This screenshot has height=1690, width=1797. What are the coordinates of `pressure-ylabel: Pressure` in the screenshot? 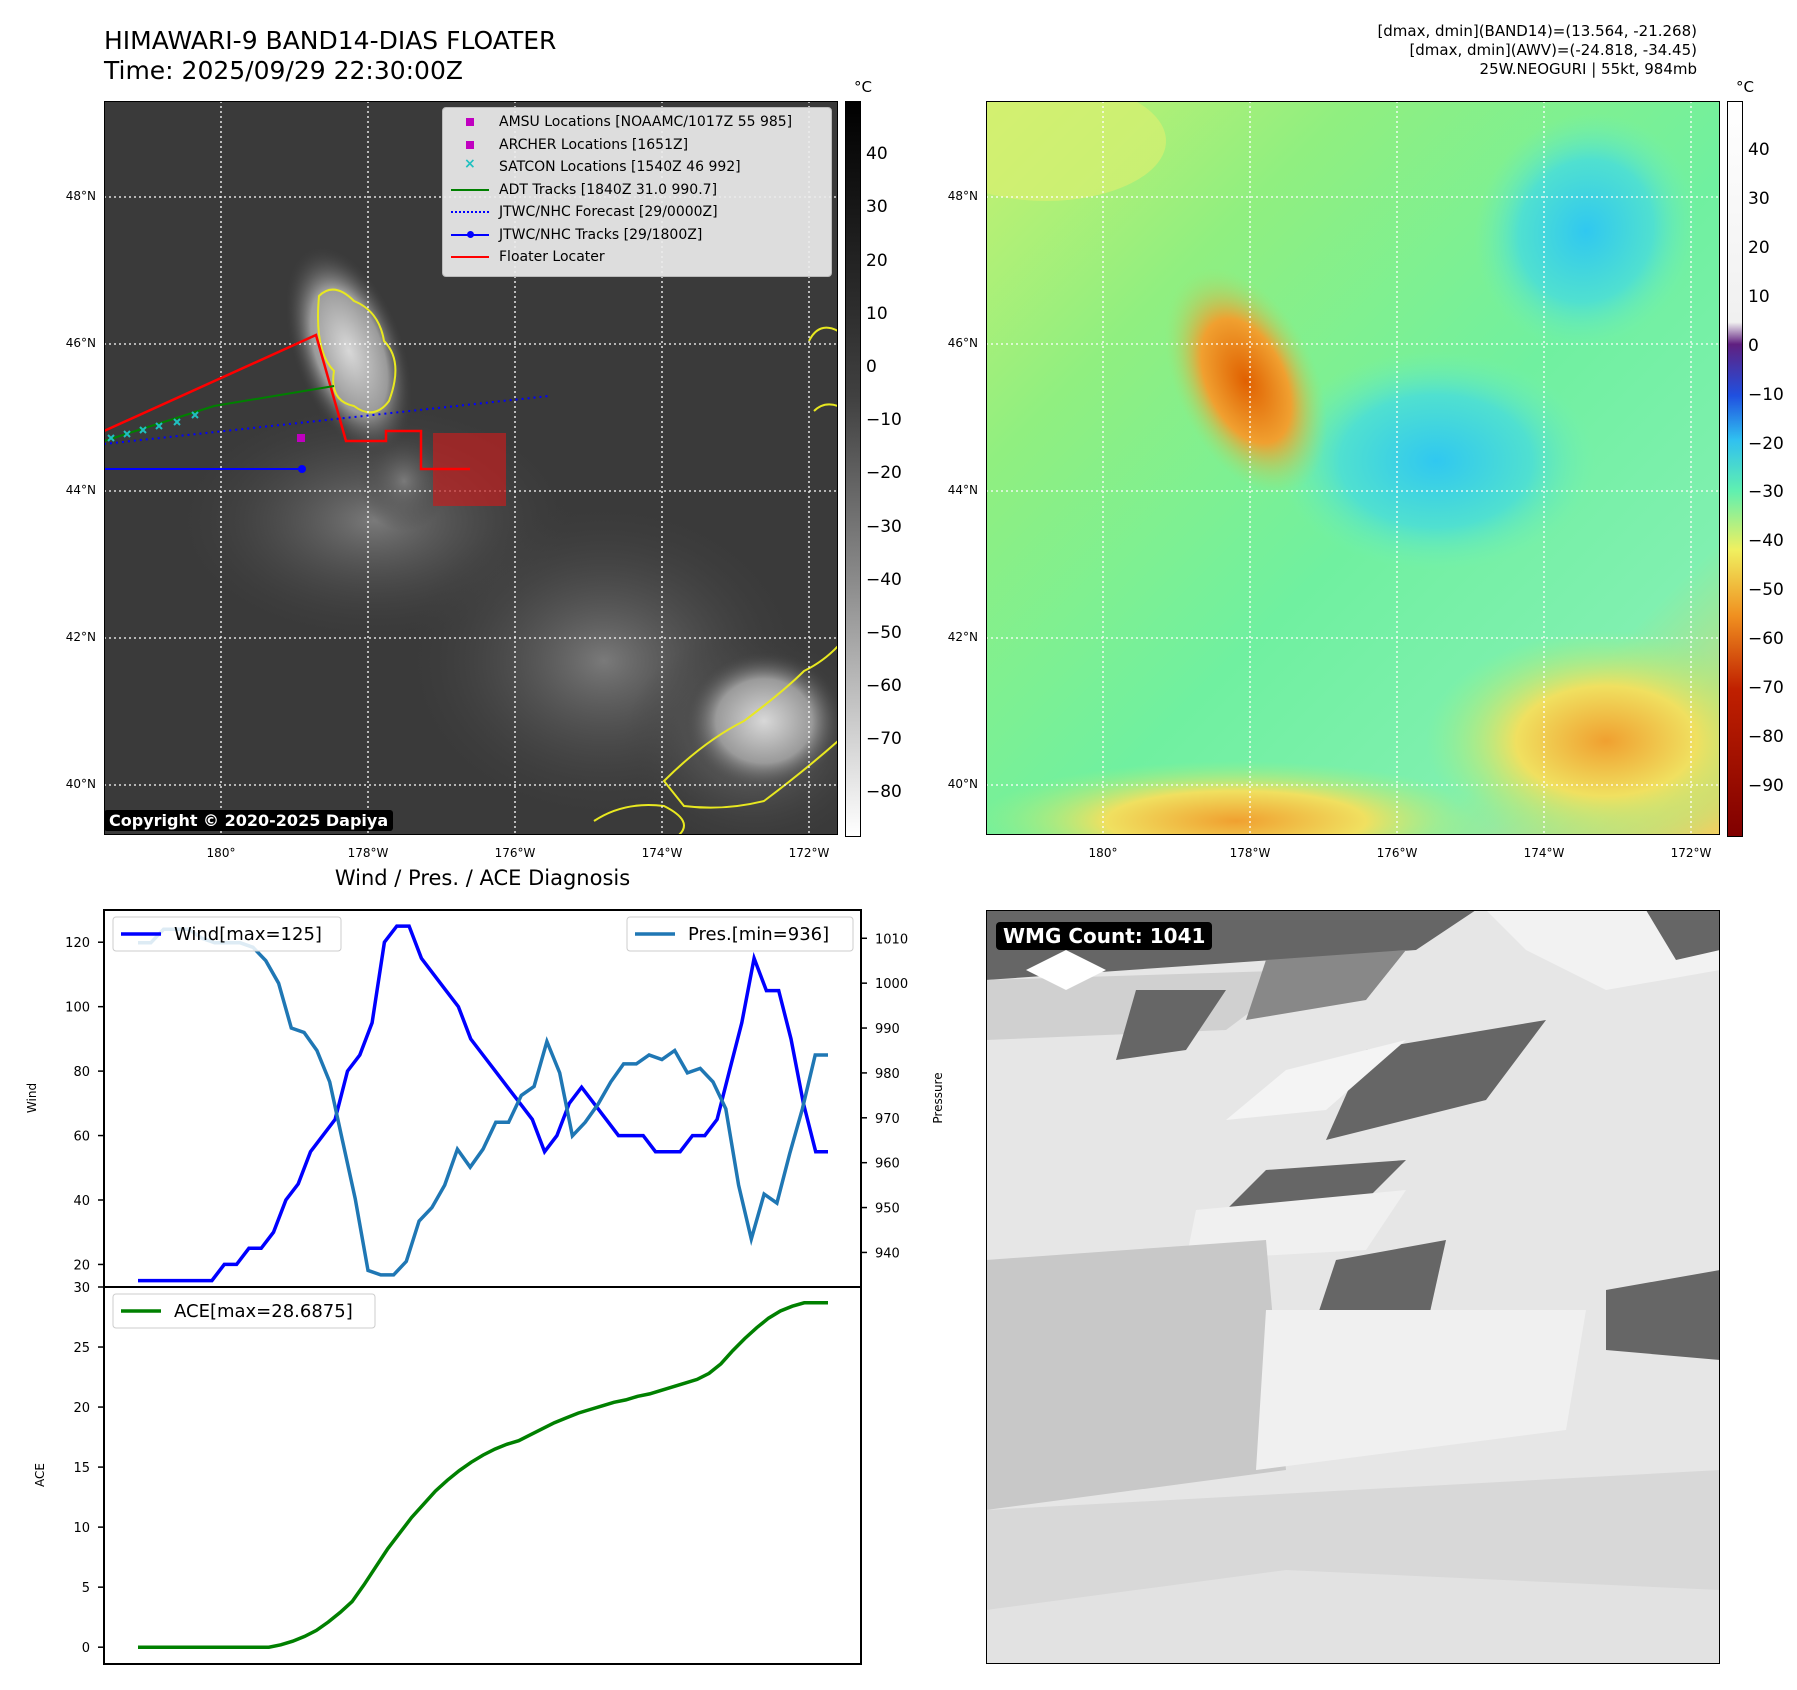 It's located at (938, 1097).